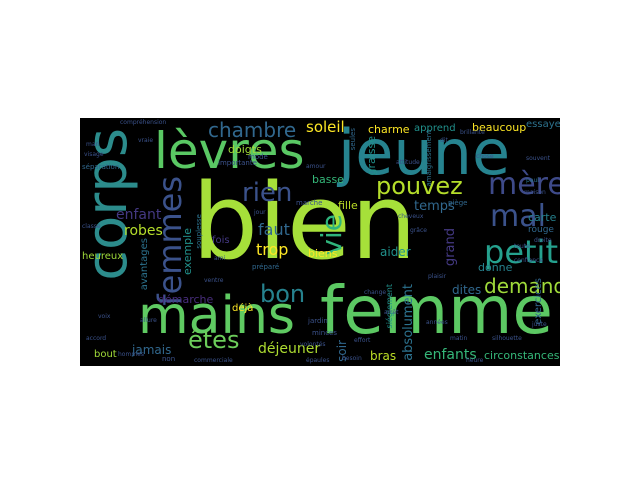 The image size is (640, 480). Describe the element at coordinates (316, 166) in the screenshot. I see `word-amour: amour` at that location.